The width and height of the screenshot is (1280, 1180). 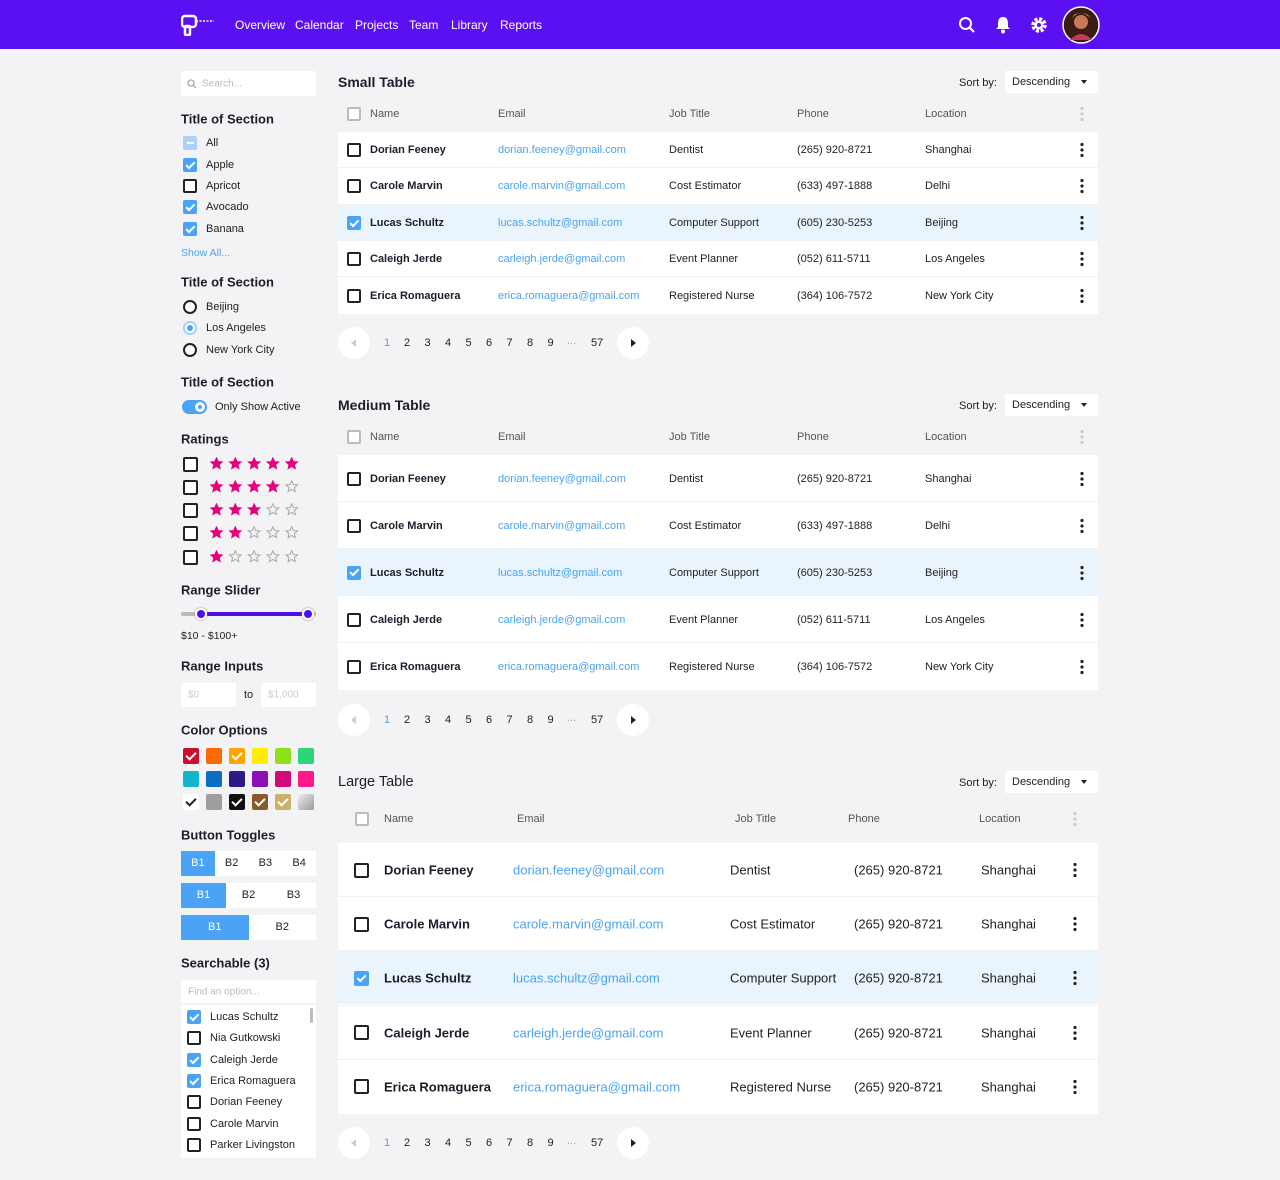 I want to click on notifications-icon, so click(x=1003, y=25).